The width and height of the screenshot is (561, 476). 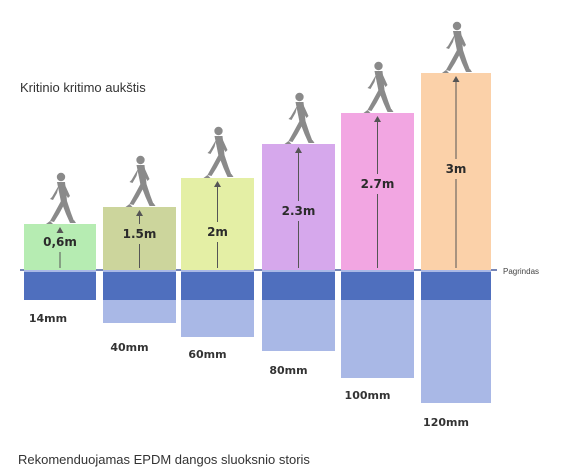 What do you see at coordinates (83, 87) in the screenshot?
I see `chart-title-top: Kritinio kritimo aukštis` at bounding box center [83, 87].